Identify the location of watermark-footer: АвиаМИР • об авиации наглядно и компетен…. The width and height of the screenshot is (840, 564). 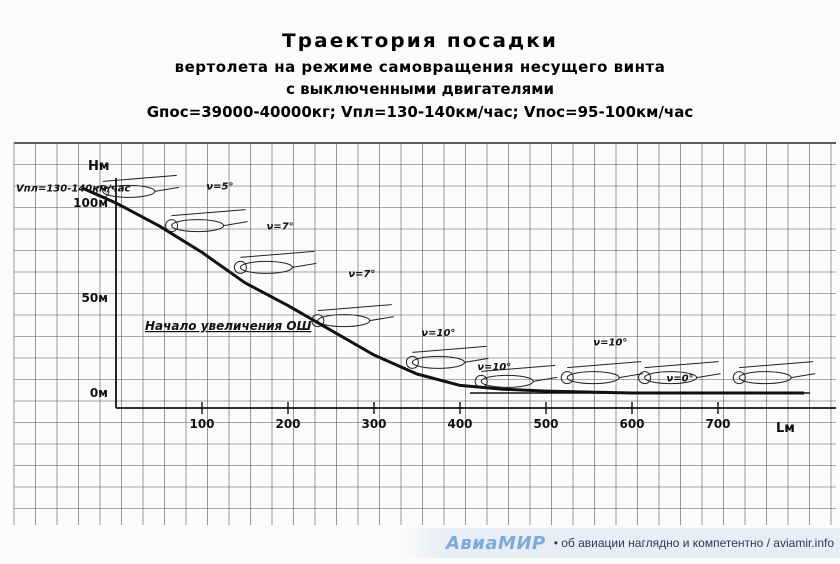
(620, 543).